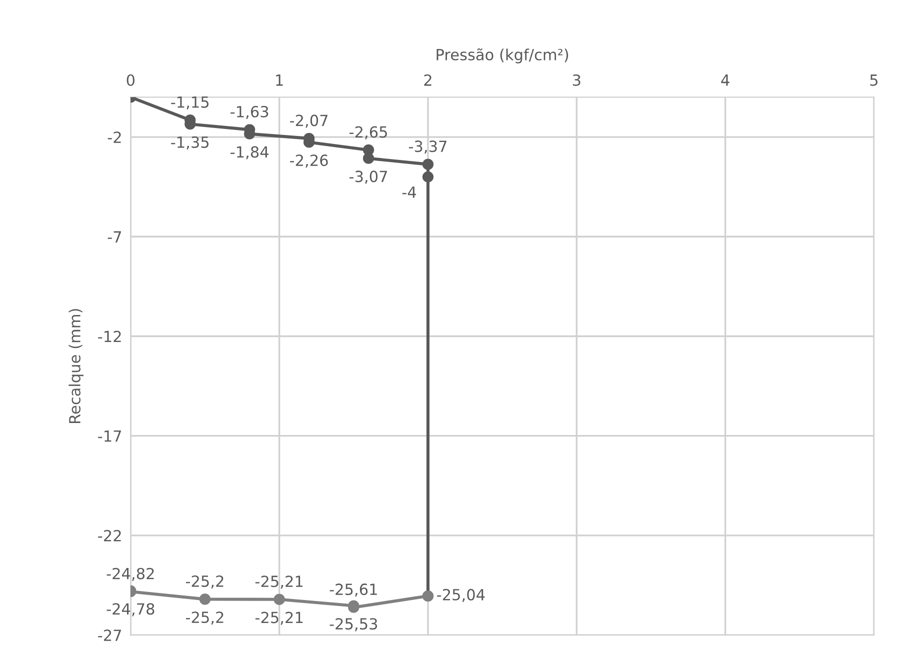  I want to click on data-label: -1,84, so click(249, 153).